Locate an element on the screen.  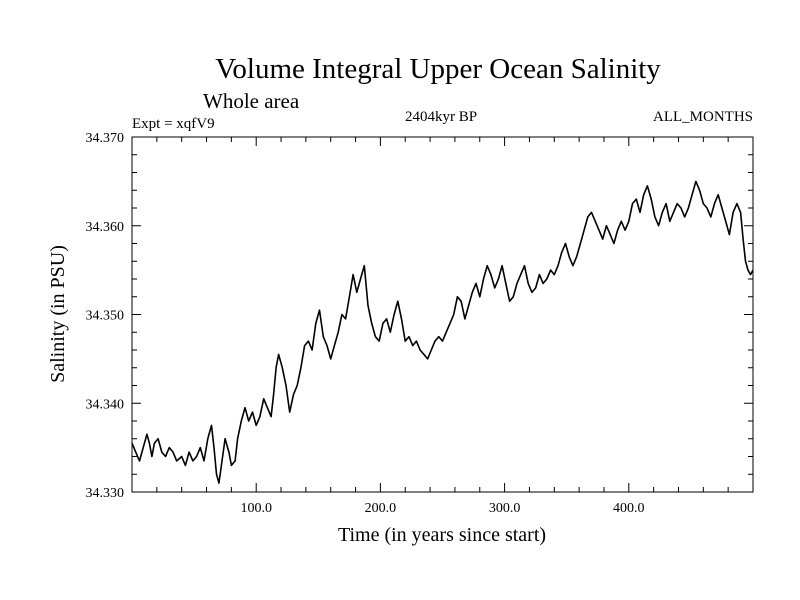
x-tick-label: 400.0 is located at coordinates (629, 508).